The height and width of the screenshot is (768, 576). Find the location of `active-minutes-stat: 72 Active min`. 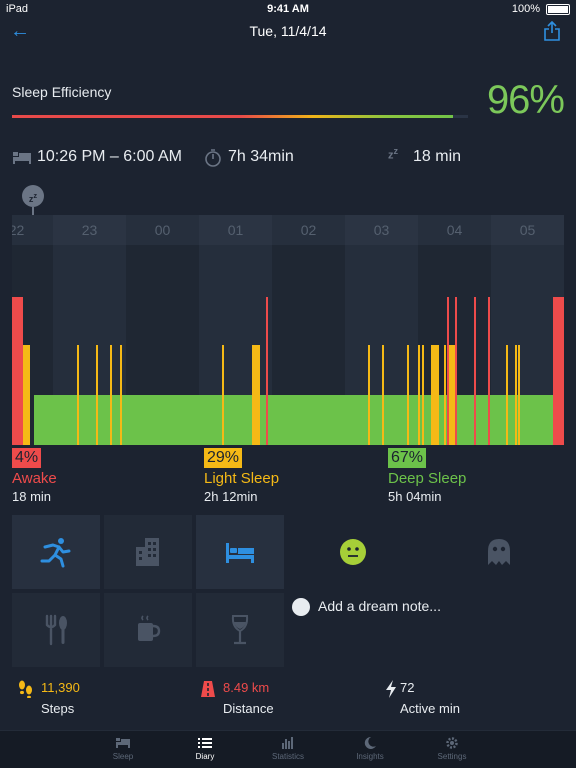

active-minutes-stat: 72 Active min is located at coordinates (422, 698).